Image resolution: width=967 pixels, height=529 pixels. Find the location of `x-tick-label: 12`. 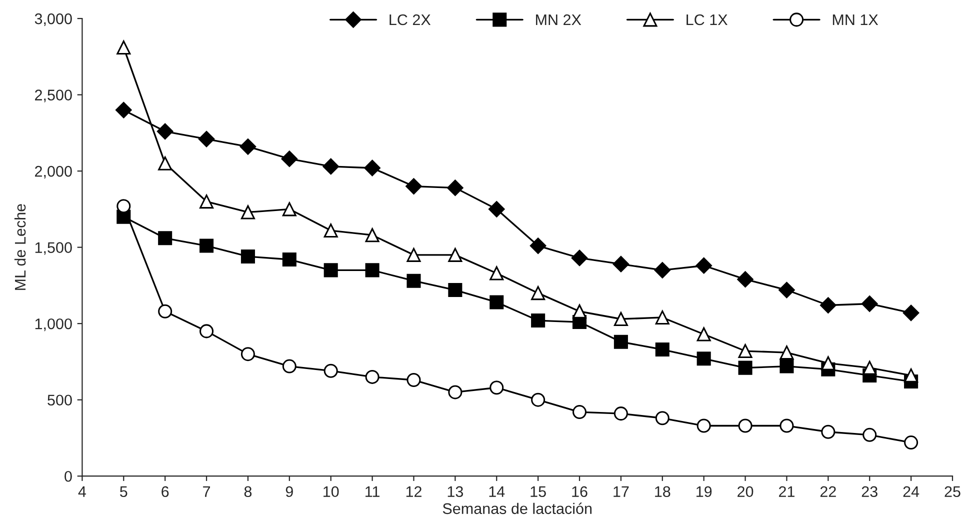

x-tick-label: 12 is located at coordinates (414, 491).